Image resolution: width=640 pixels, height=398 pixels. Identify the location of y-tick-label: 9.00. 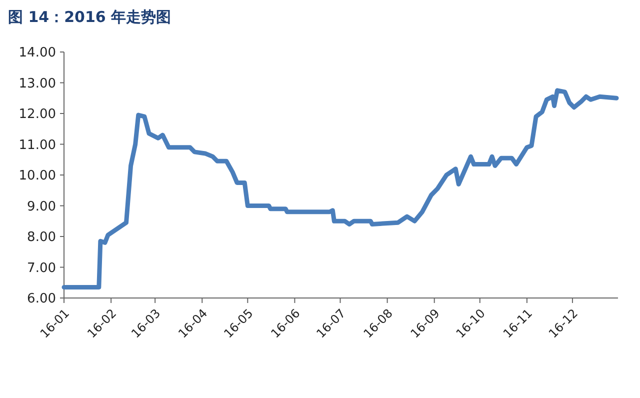
(41, 206).